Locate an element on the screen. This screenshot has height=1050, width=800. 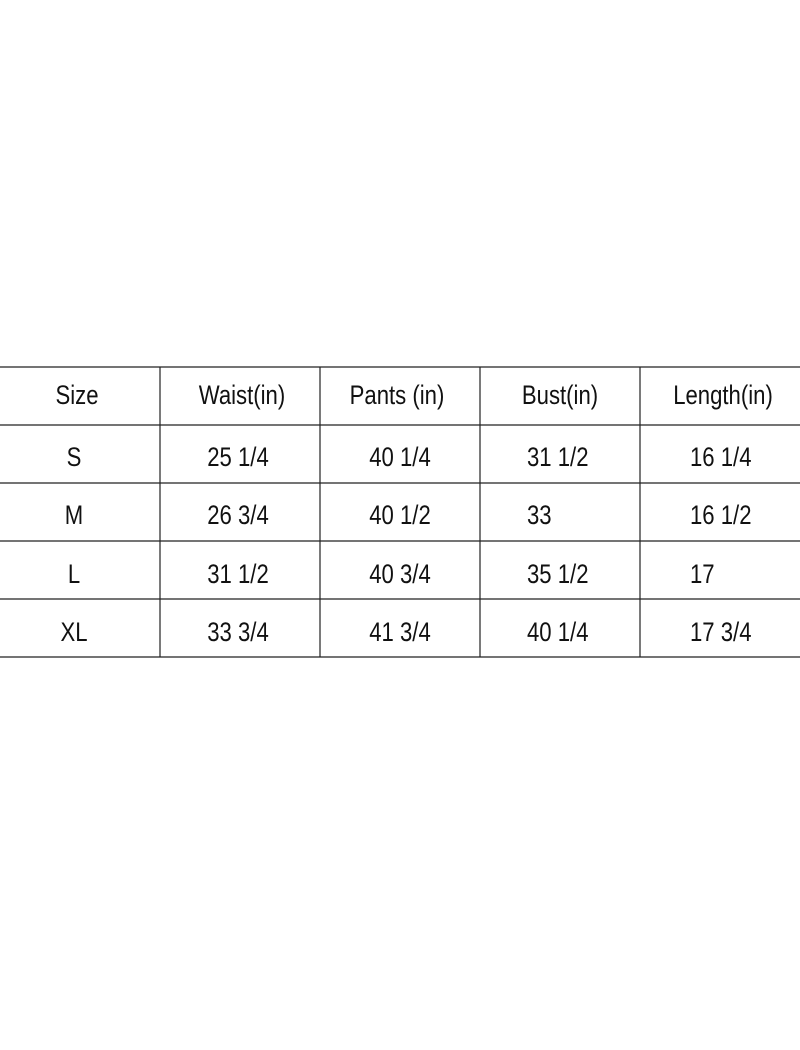
measure-cell: 35 1/2 is located at coordinates (558, 575).